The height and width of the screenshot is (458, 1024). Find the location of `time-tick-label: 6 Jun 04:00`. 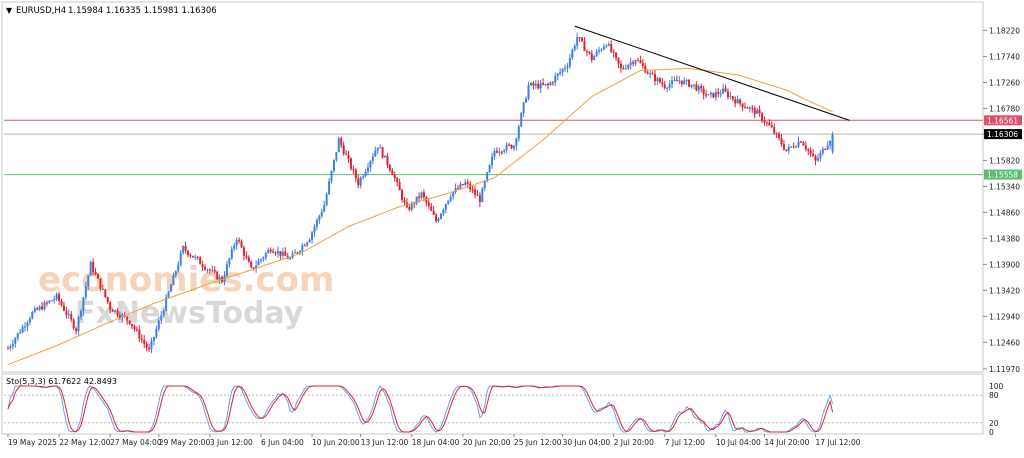

time-tick-label: 6 Jun 04:00 is located at coordinates (282, 442).